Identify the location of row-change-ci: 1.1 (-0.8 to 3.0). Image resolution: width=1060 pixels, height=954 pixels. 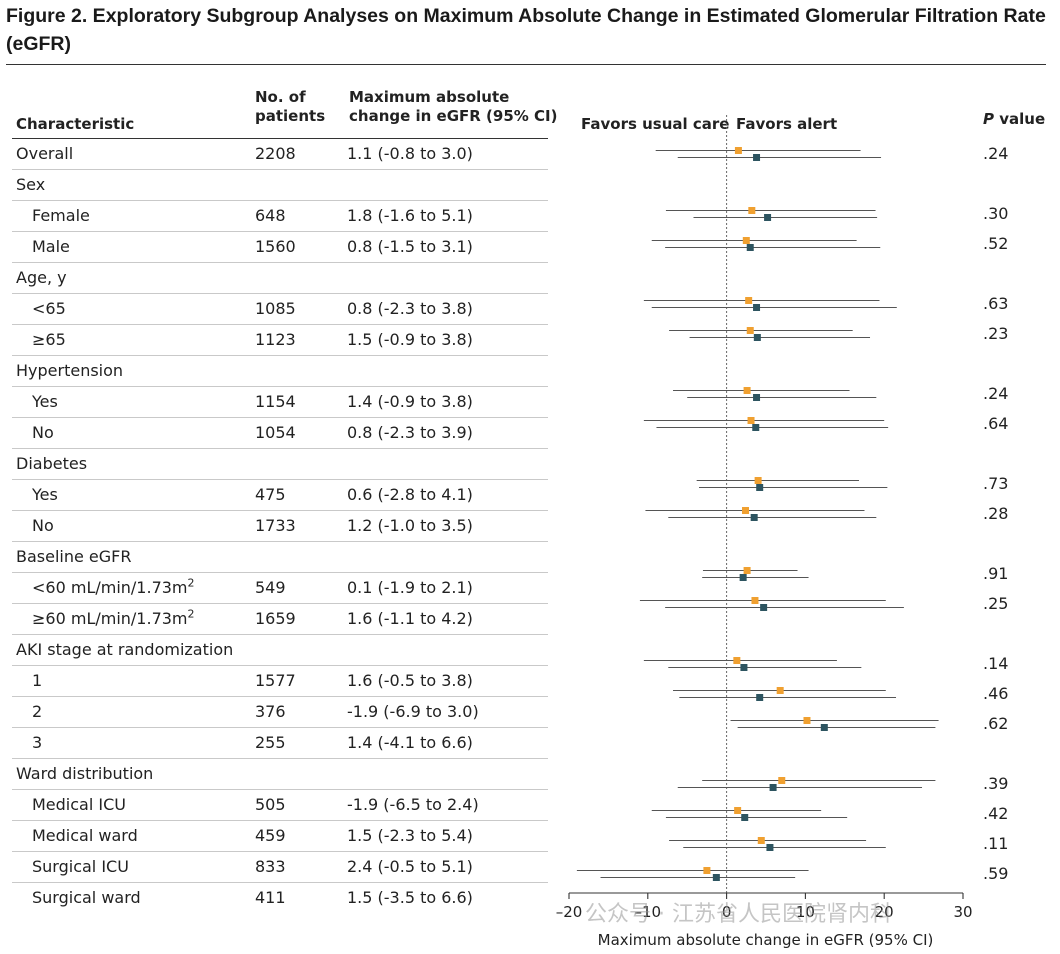
(410, 153).